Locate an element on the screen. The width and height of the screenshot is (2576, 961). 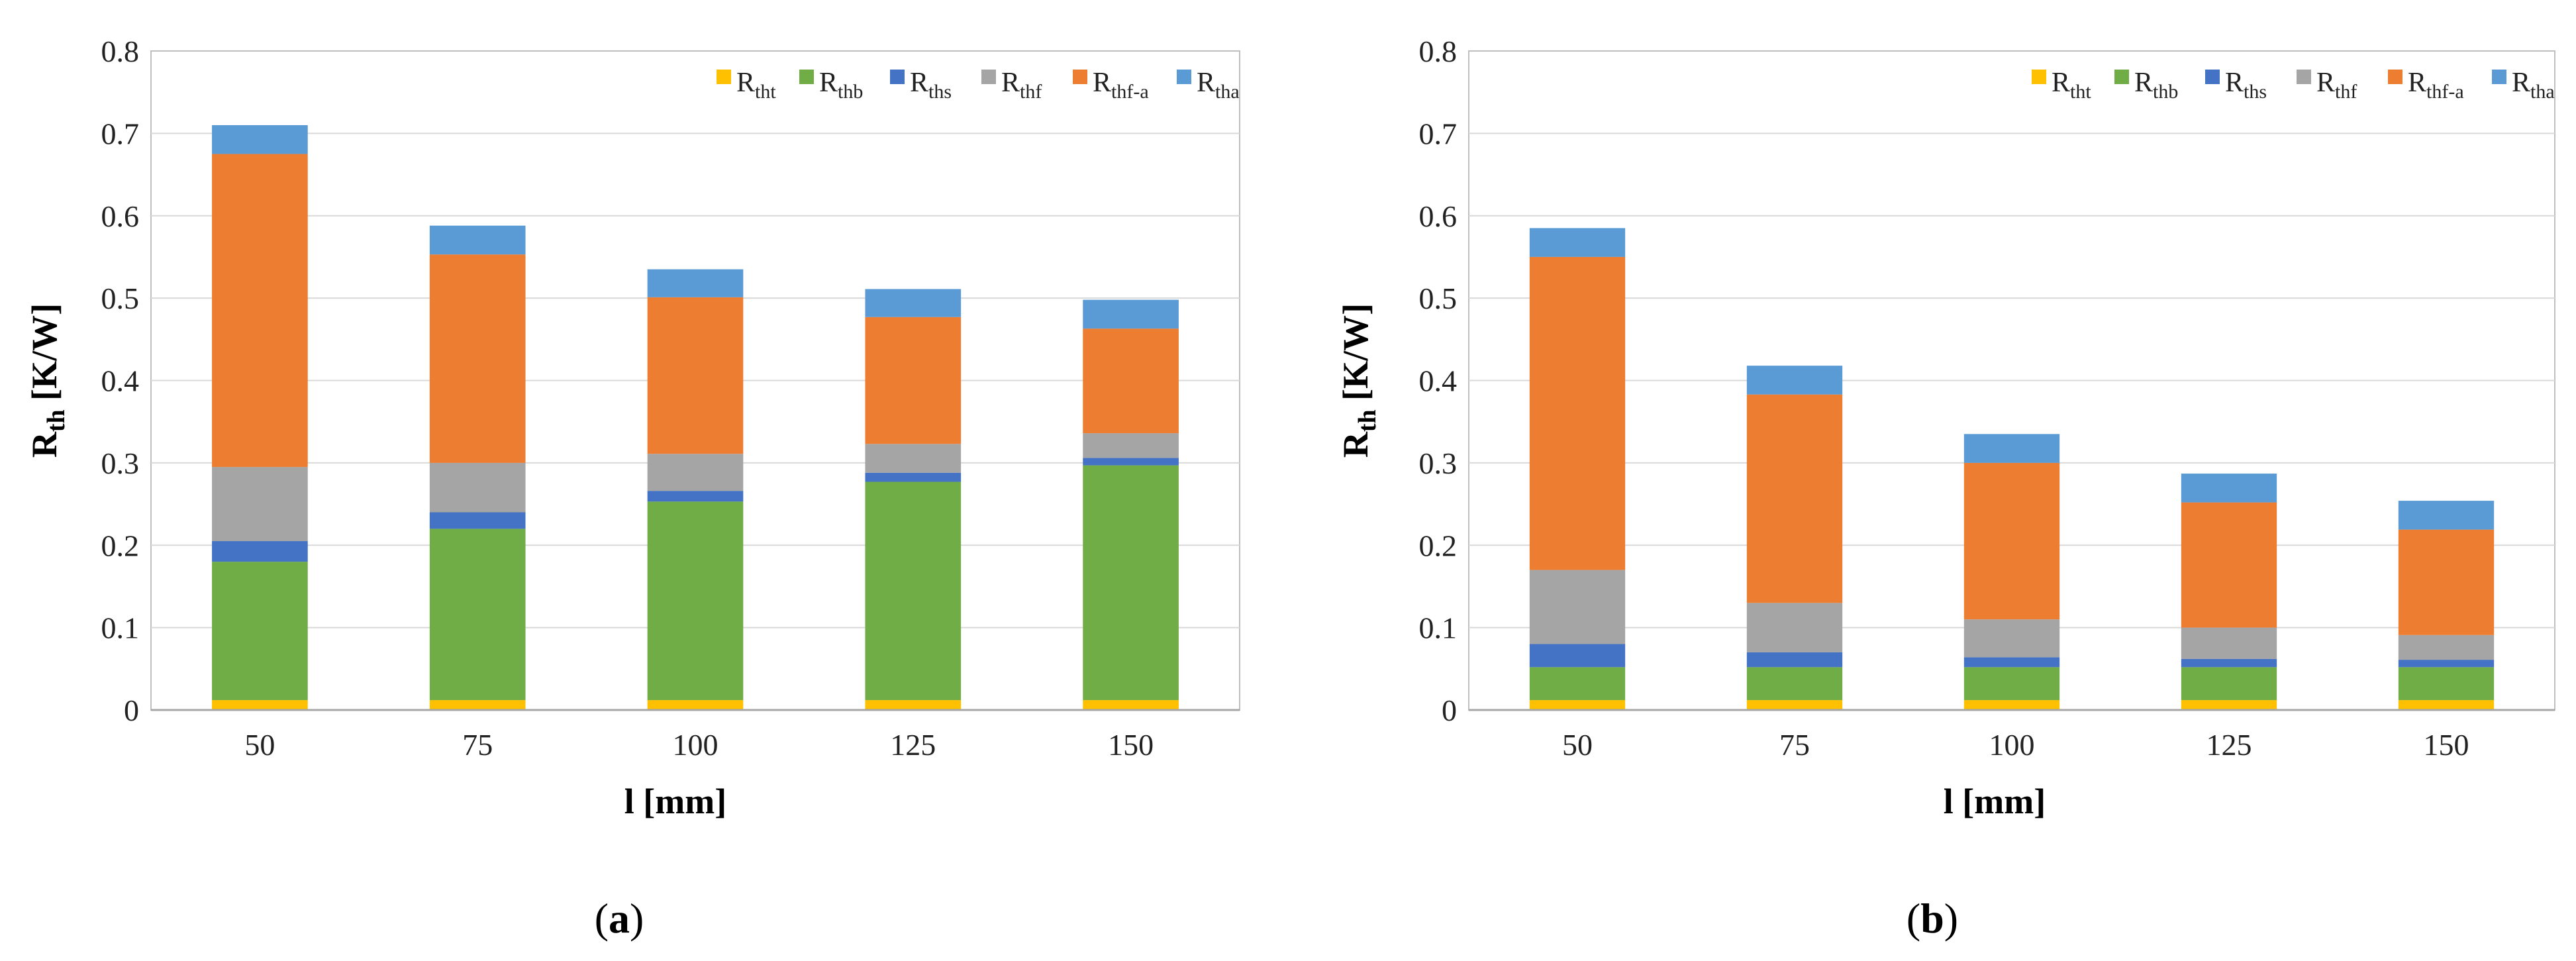
chart-1-legend-subscript: thf is located at coordinates (1031, 92).